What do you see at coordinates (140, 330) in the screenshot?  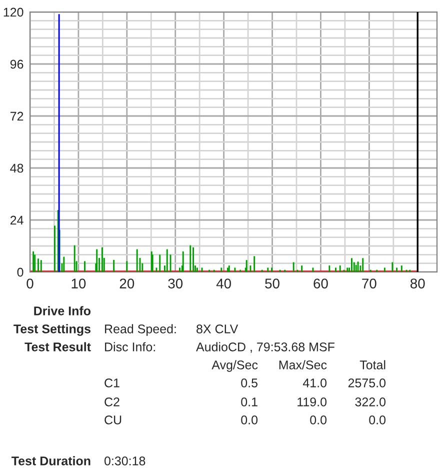 I see `text: Read Speed:` at bounding box center [140, 330].